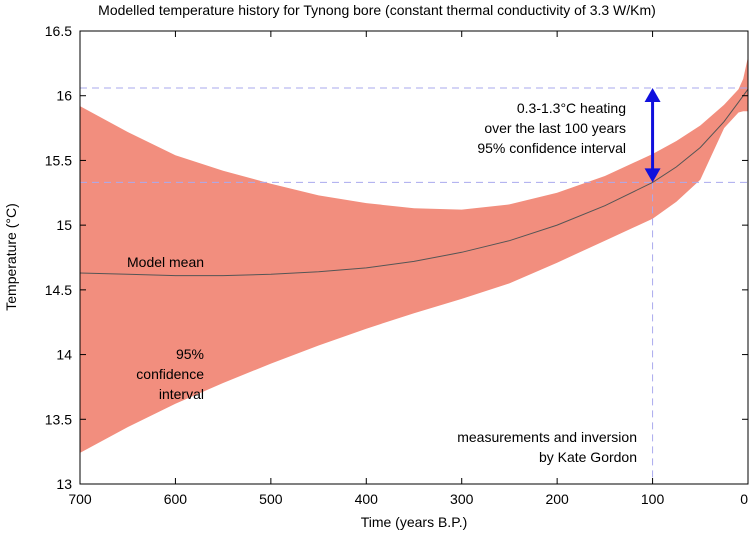 Image resolution: width=754 pixels, height=540 pixels. Describe the element at coordinates (58, 160) in the screenshot. I see `y-tick-label: 15.5` at that location.